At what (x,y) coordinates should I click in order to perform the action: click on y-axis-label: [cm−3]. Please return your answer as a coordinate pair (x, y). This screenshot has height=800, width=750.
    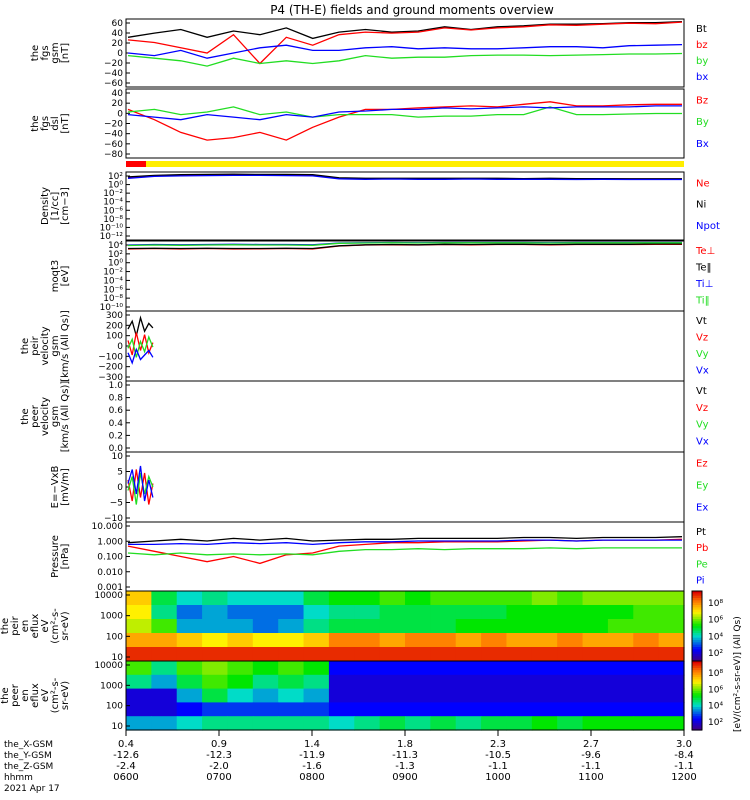
    Looking at the image, I should click on (65, 206).